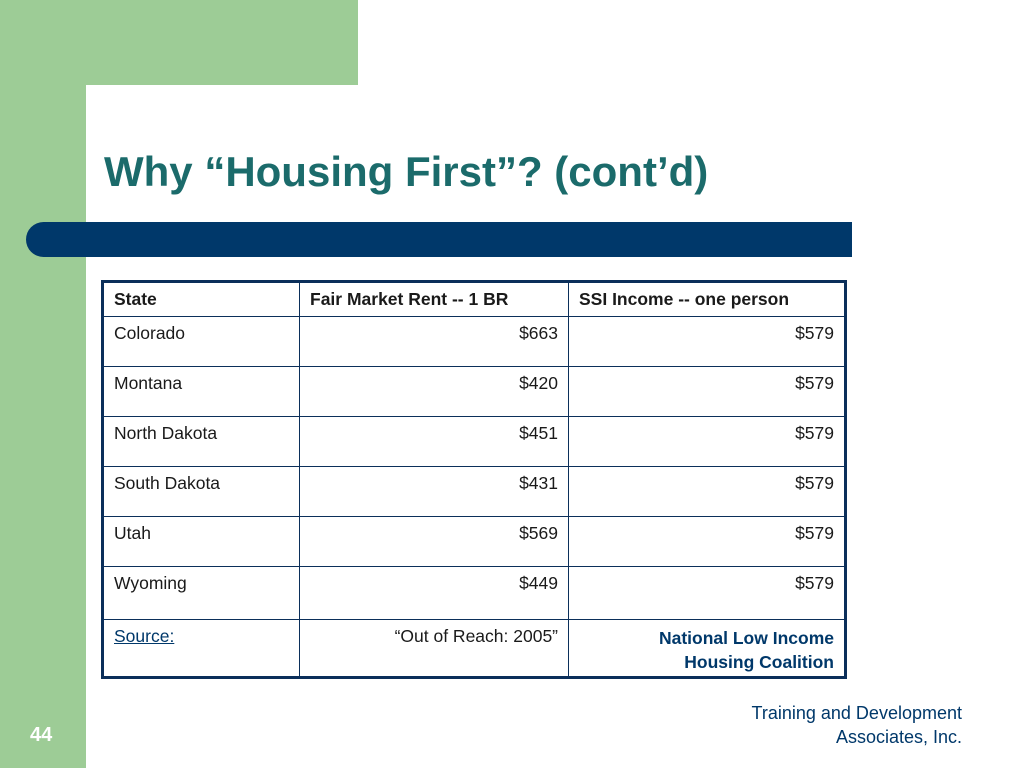 The image size is (1024, 768). I want to click on source-org-line1: National Low Income, so click(746, 638).